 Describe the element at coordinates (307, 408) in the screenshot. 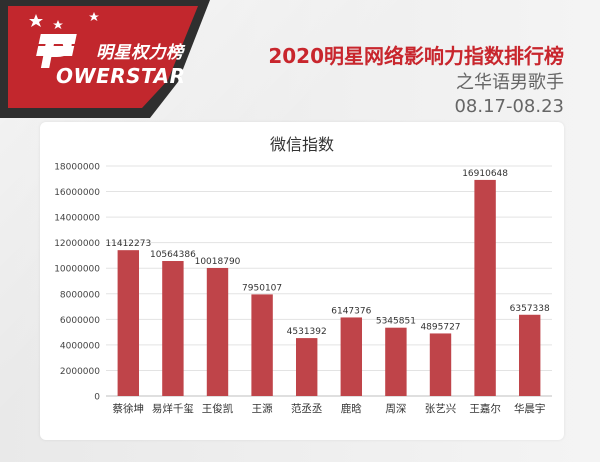

I see `x-category-label: 范丞丞` at that location.